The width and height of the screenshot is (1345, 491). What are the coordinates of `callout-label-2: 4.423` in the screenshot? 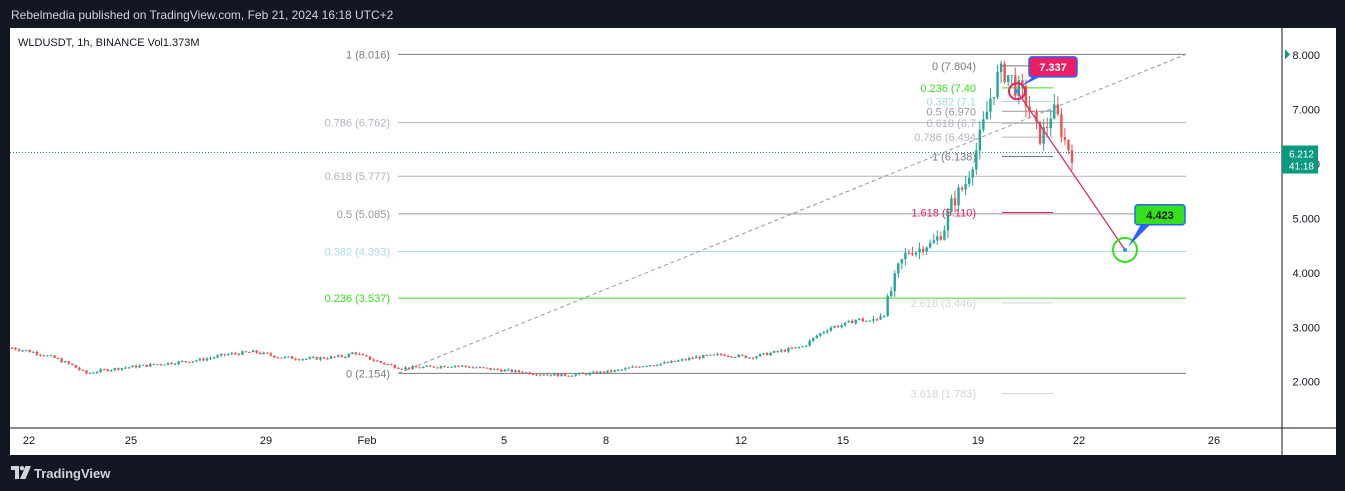 It's located at (1160, 216).